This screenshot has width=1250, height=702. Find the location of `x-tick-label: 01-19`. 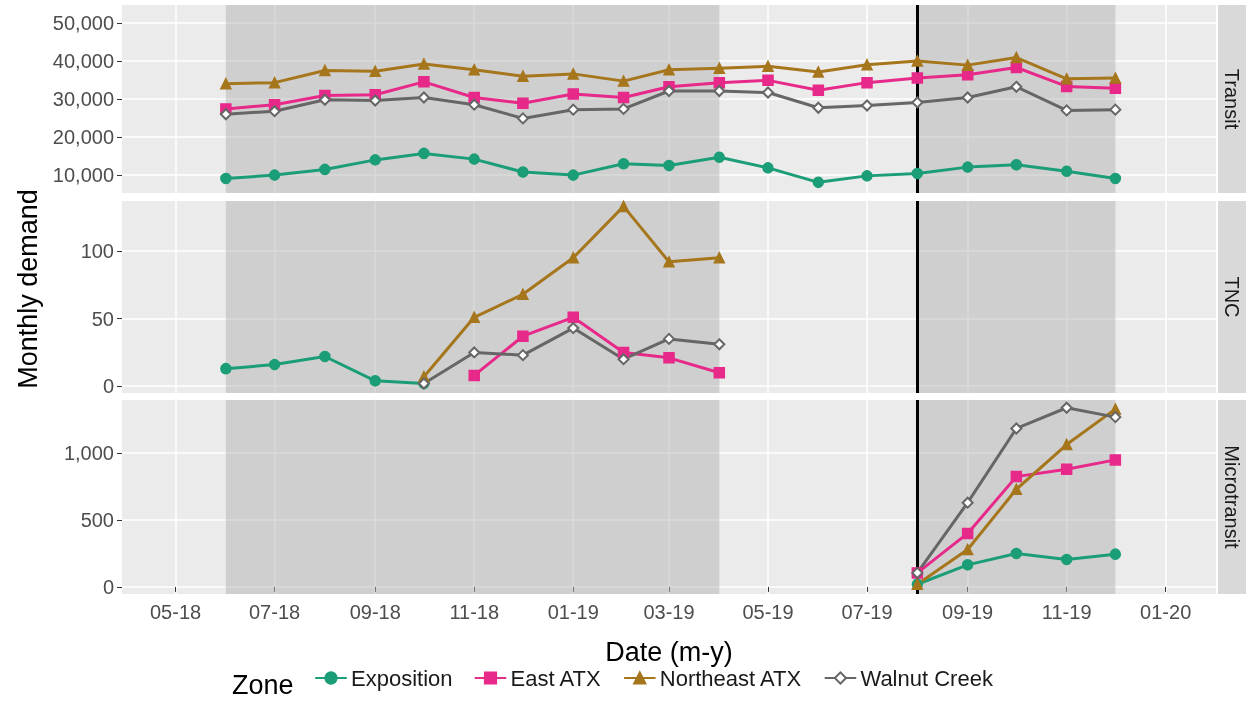

x-tick-label: 01-19 is located at coordinates (573, 612).